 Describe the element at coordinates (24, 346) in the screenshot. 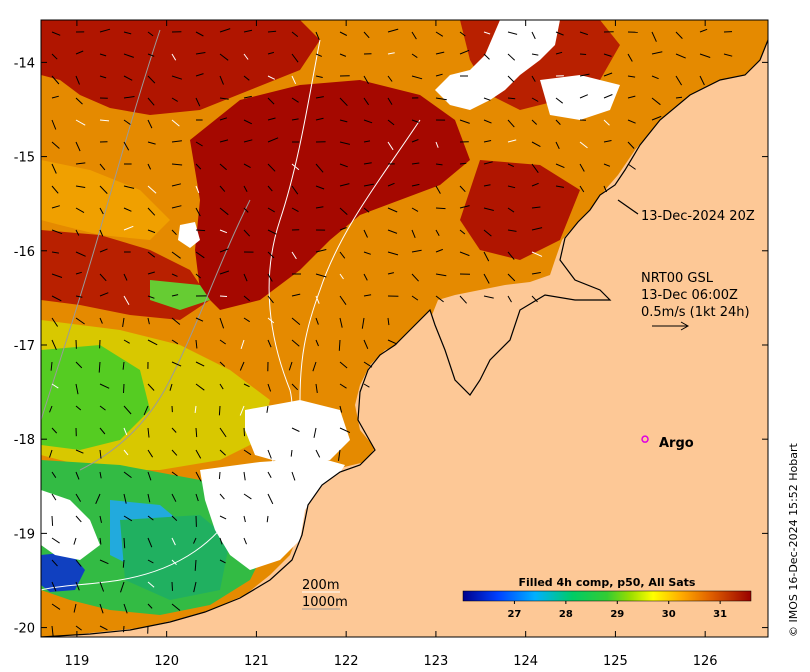

I see `lat-tick-label: -17` at that location.